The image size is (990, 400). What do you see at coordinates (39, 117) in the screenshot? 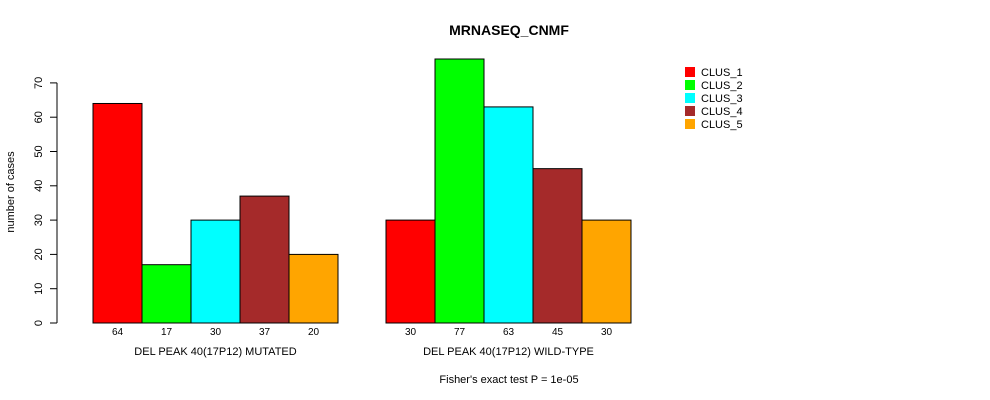
I see `y-tick-label: 60` at bounding box center [39, 117].